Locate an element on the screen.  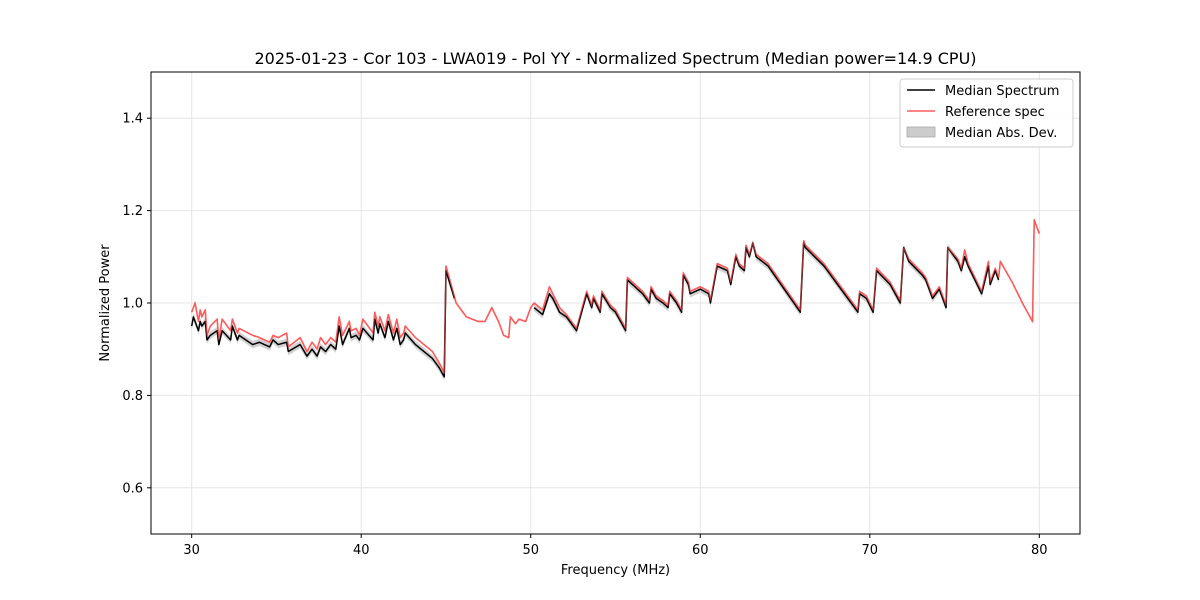
x-tick-label: 80 is located at coordinates (1039, 550).